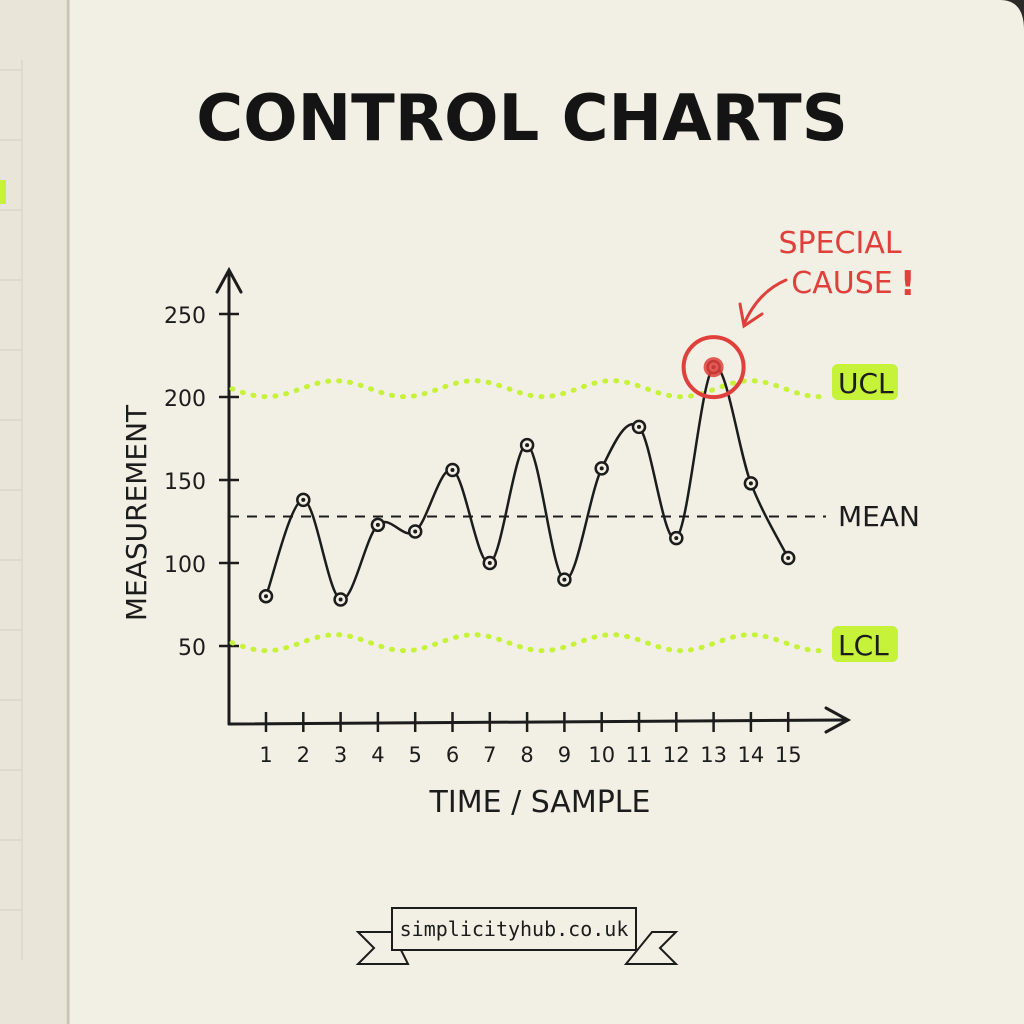 The width and height of the screenshot is (1024, 1024). I want to click on ucl-label: UCL, so click(866, 383).